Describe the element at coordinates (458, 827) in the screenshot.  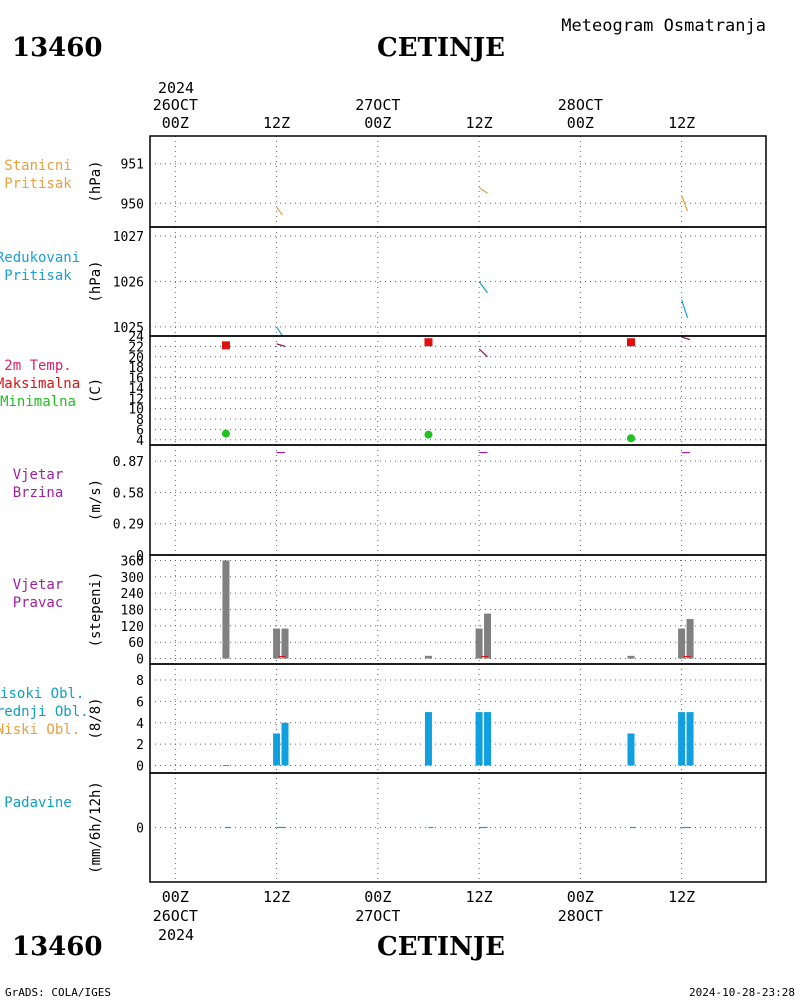
I see `panel-frame` at that location.